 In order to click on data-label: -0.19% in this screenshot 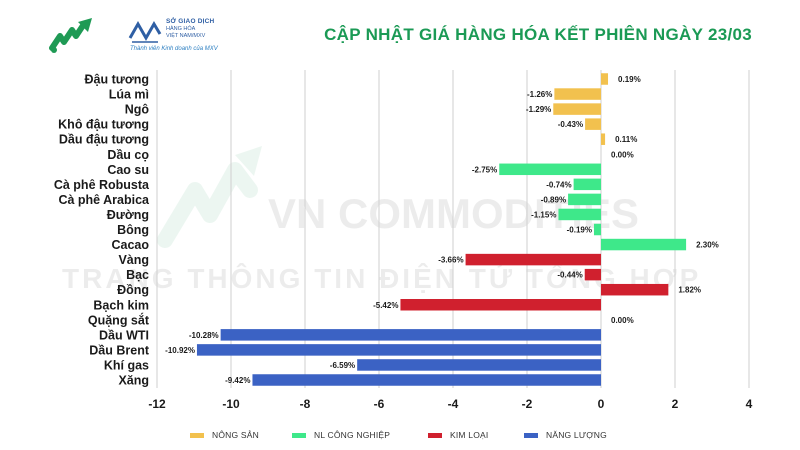, I will do `click(579, 230)`.